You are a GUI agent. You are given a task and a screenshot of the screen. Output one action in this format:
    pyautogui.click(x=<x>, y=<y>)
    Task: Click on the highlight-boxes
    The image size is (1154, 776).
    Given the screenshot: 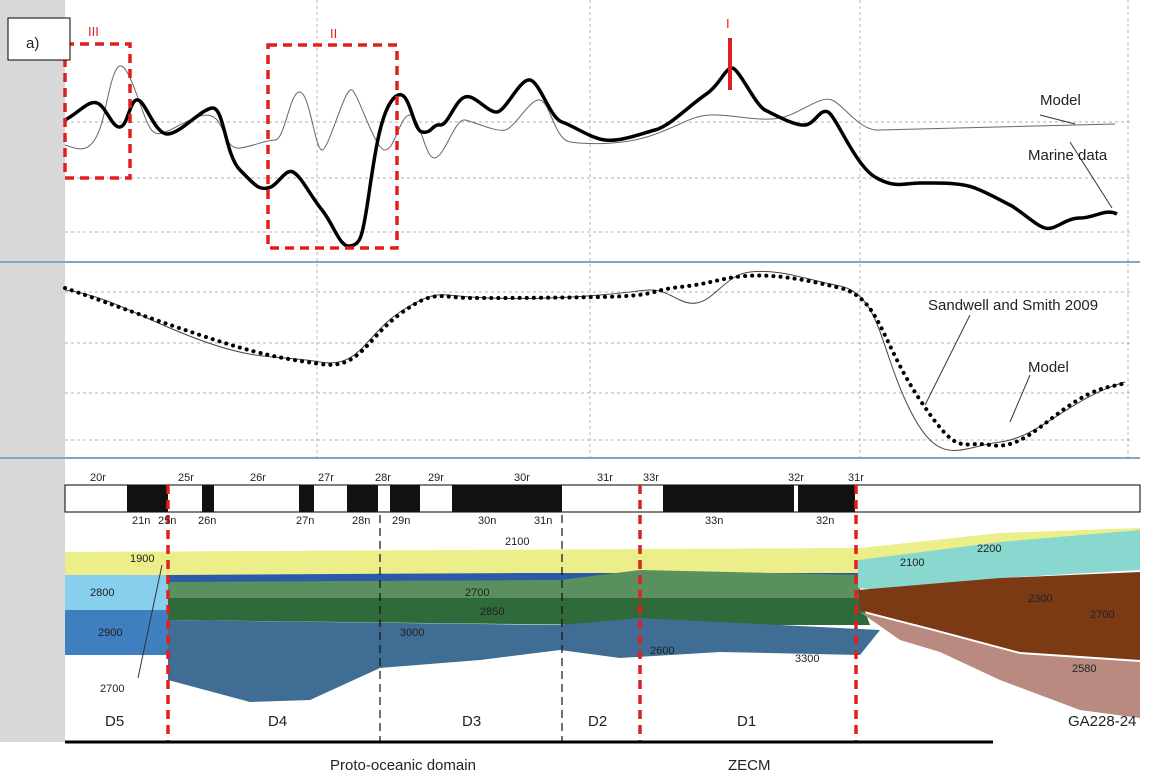 What is the action you would take?
    pyautogui.click(x=231, y=146)
    